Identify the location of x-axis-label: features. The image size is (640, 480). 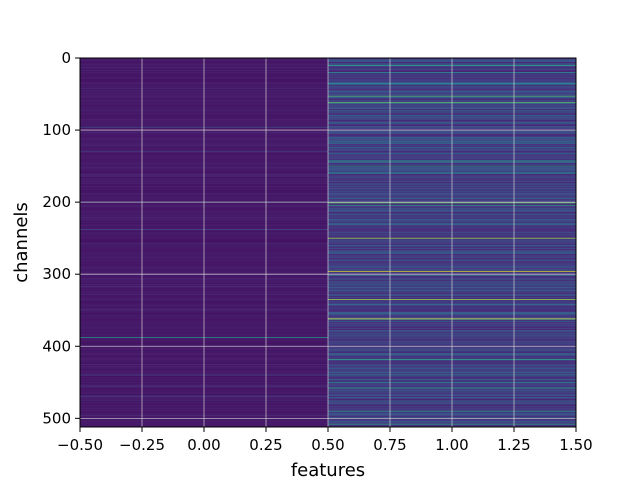
(328, 470).